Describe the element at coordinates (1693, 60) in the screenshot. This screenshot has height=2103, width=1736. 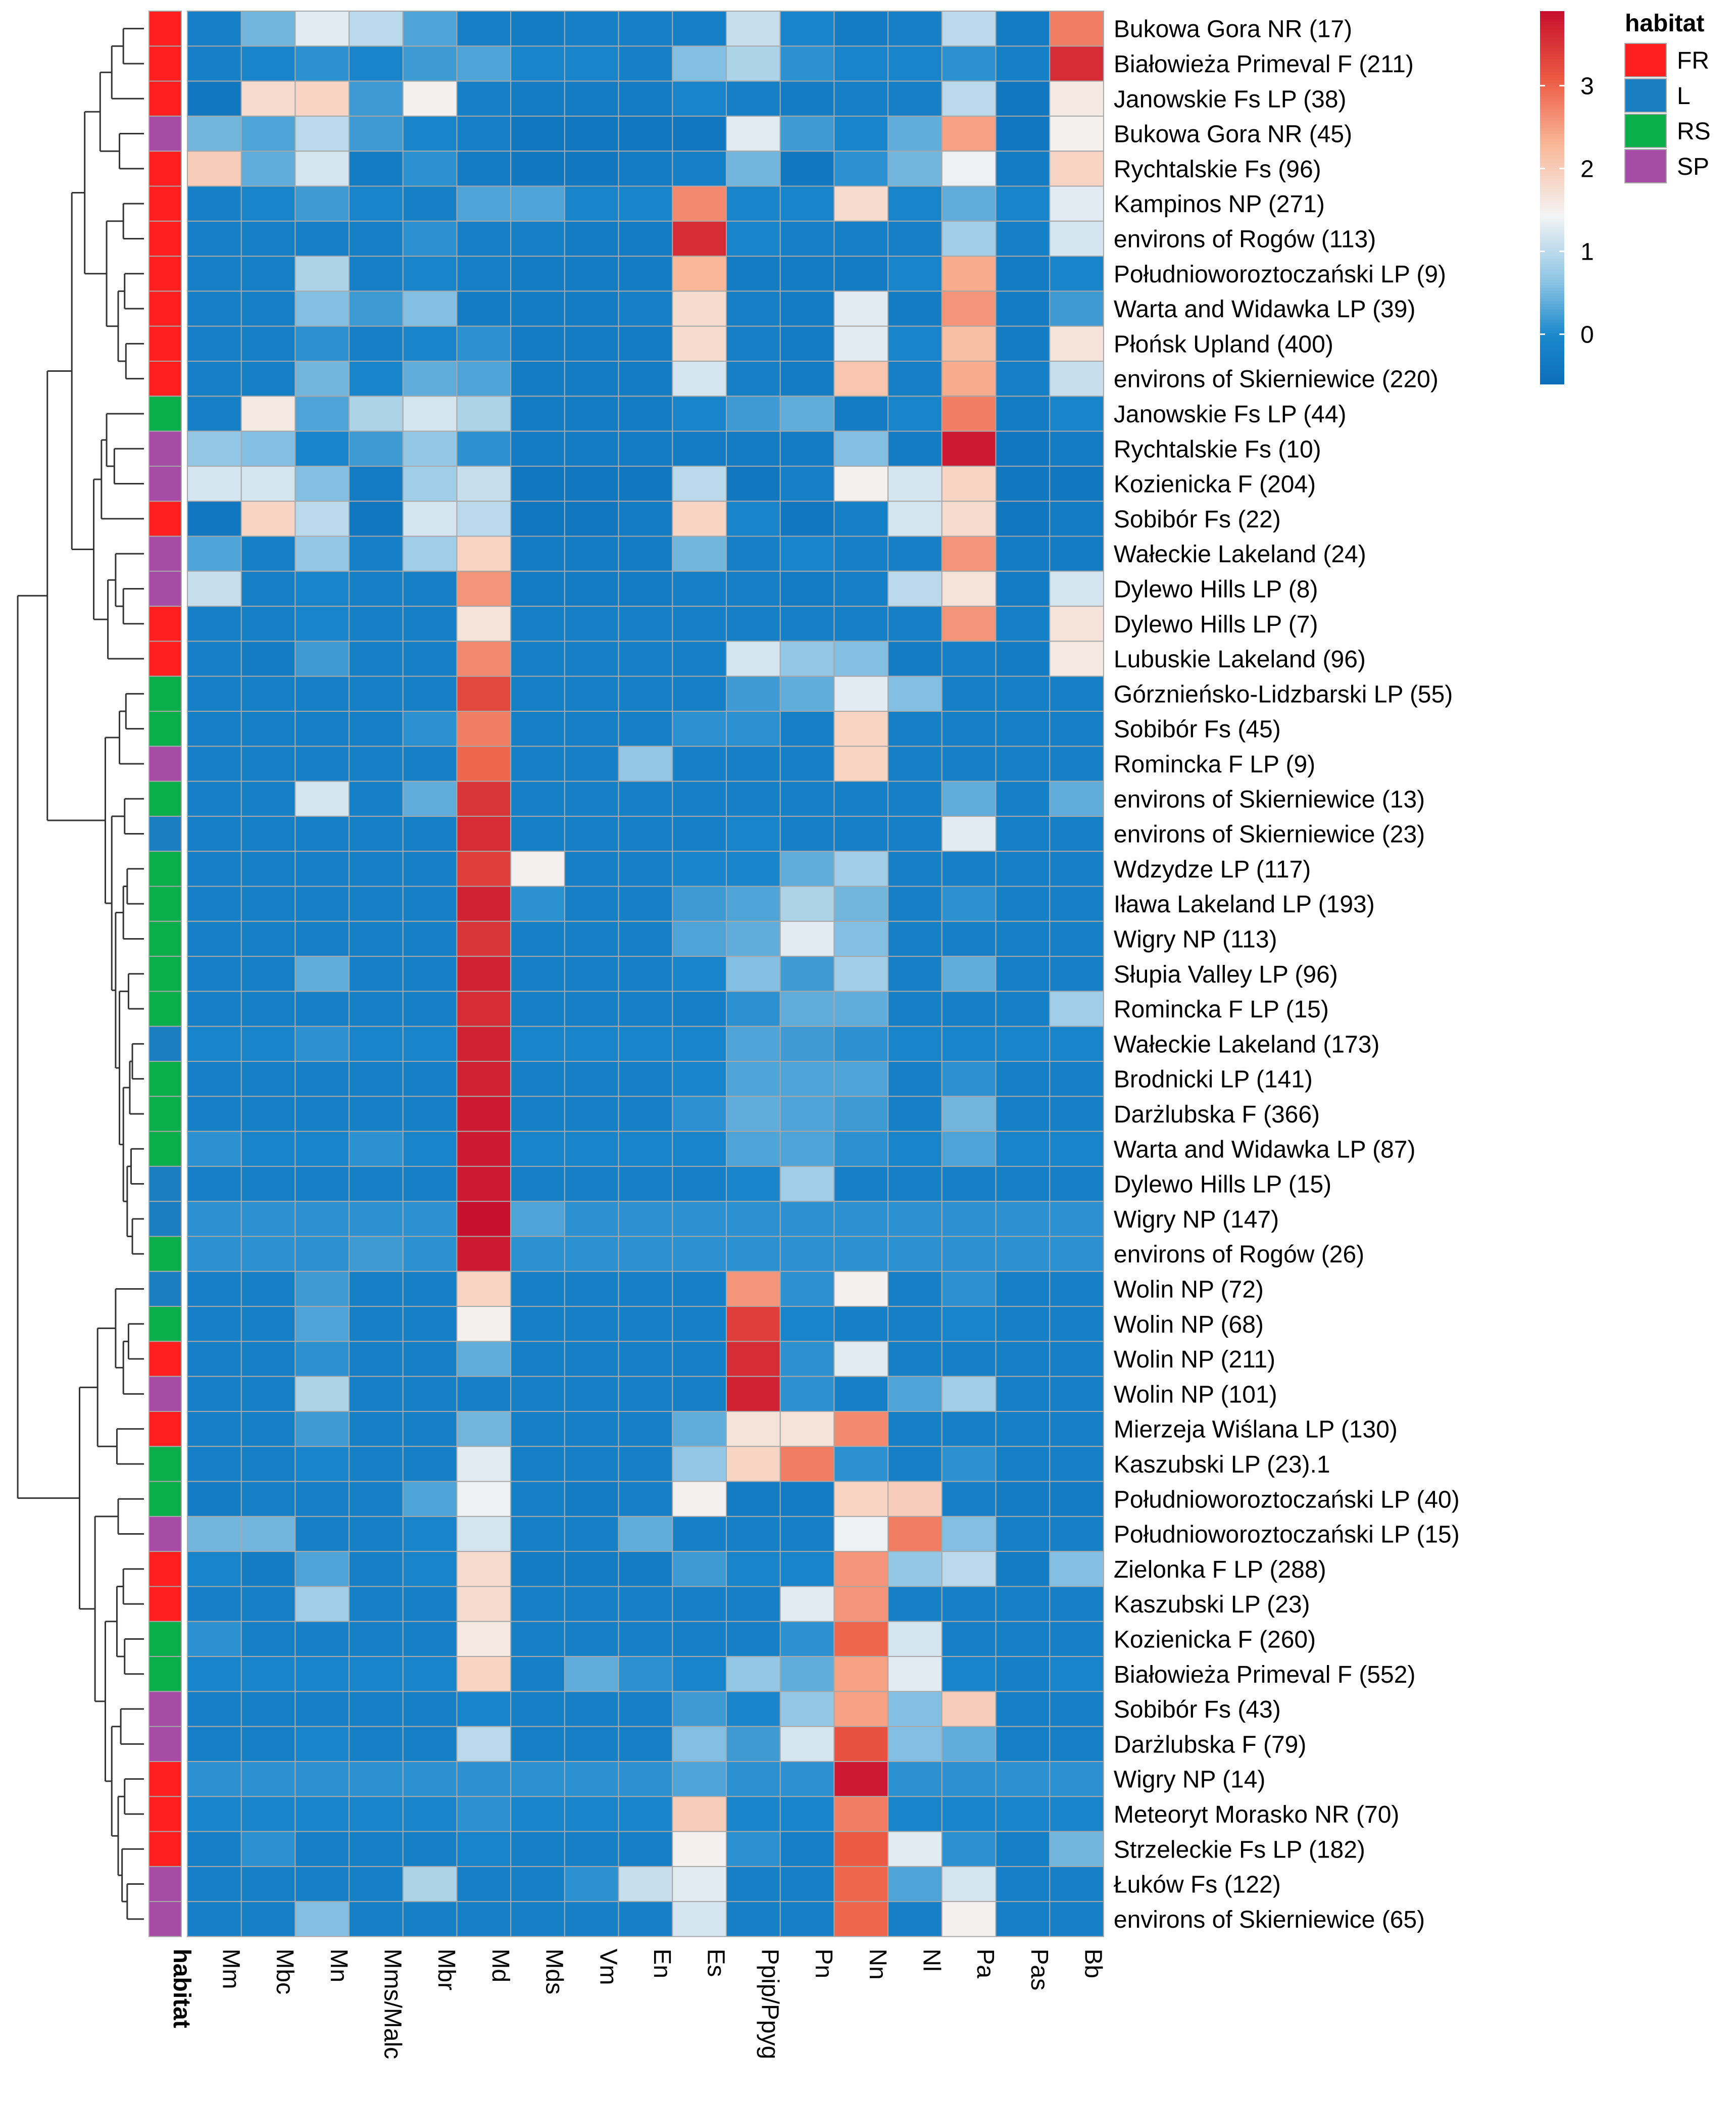
I see `habitat-legend-label: FR` at that location.